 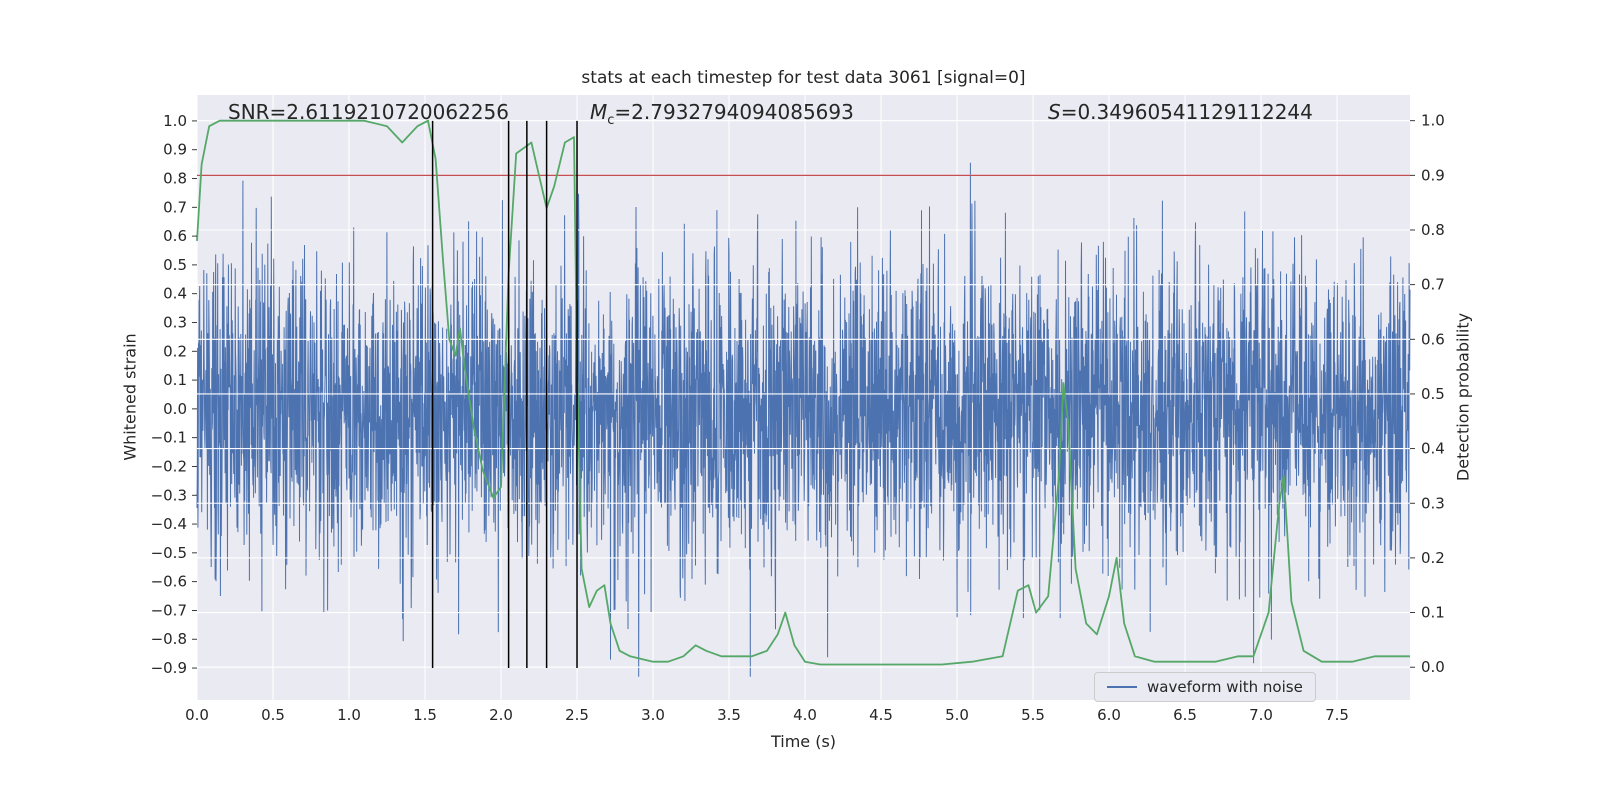 What do you see at coordinates (1463, 397) in the screenshot?
I see `right-axis-label: Detection probability` at bounding box center [1463, 397].